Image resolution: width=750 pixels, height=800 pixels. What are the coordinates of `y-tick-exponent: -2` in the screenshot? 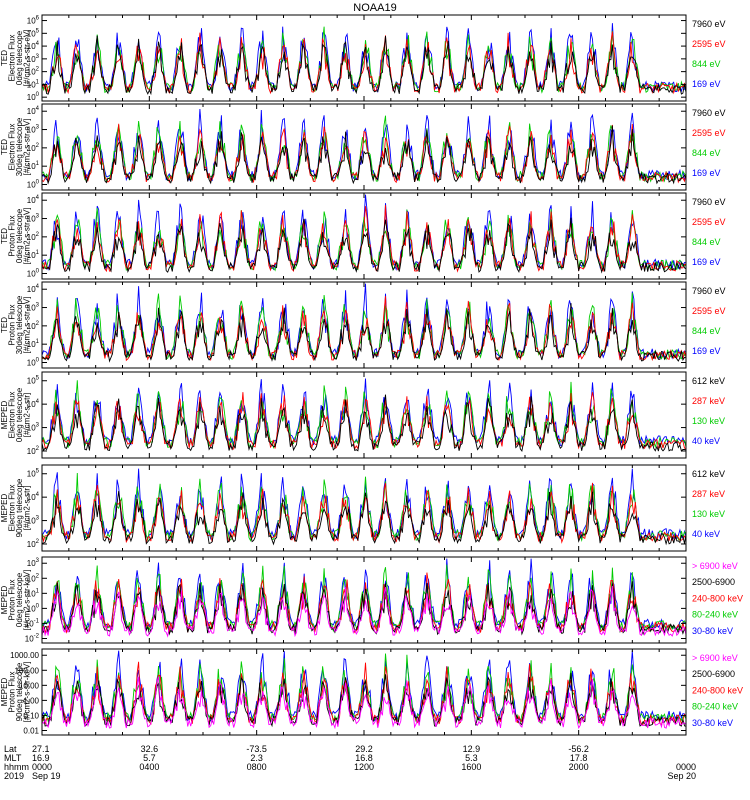 It's located at (37, 636).